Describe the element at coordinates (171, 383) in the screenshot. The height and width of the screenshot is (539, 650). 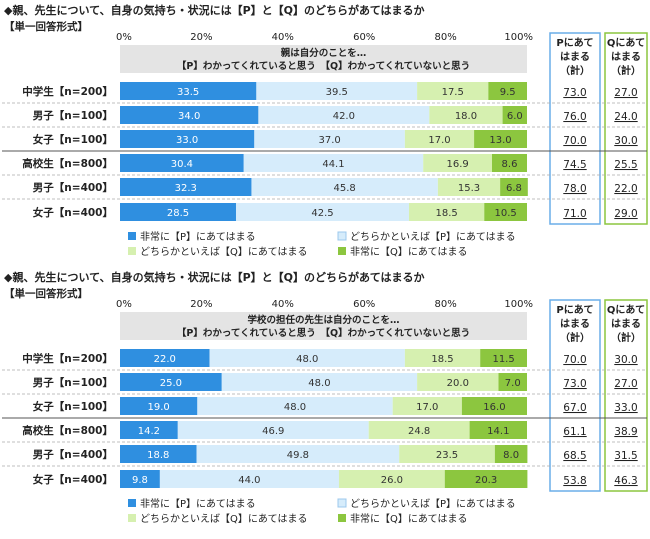
I see `data-label: 25.0` at that location.